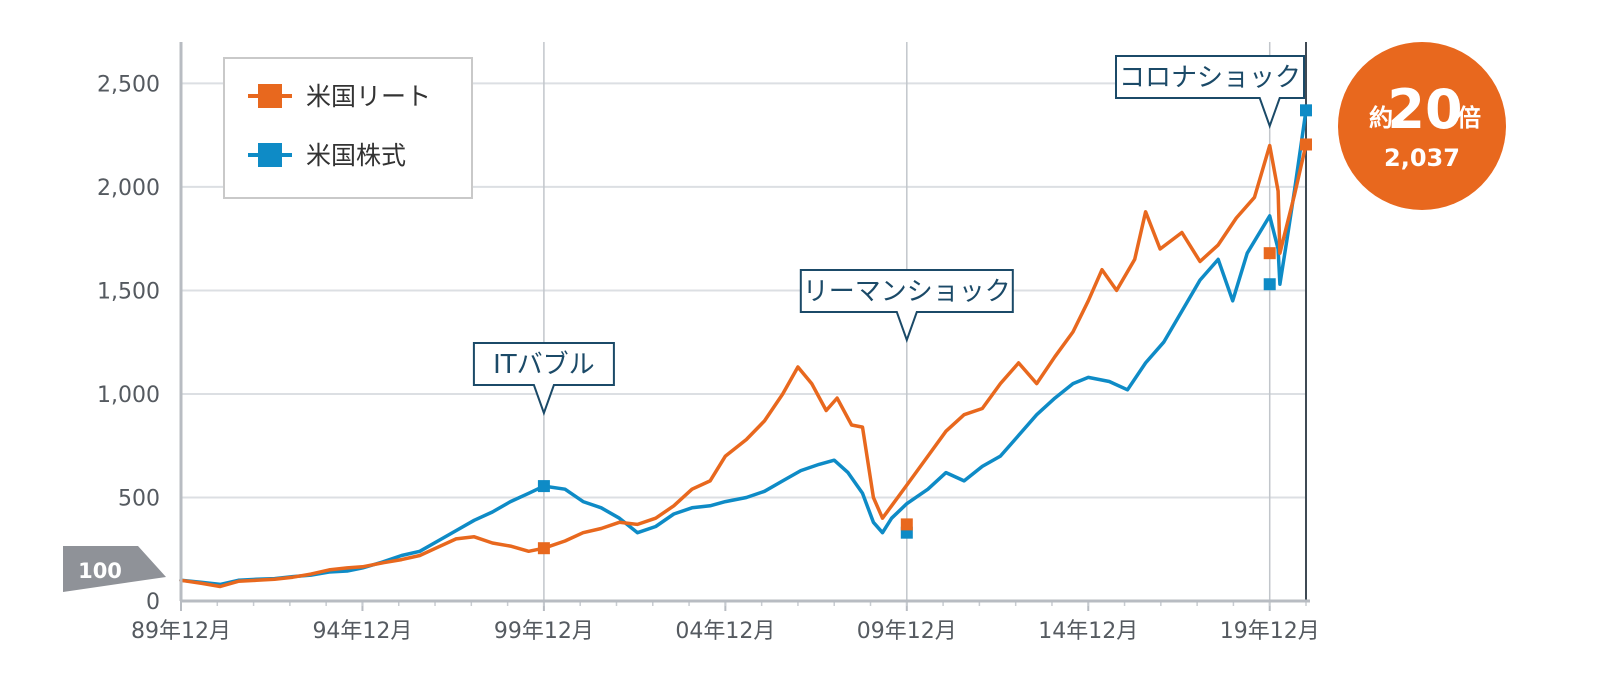 Image resolution: width=1600 pixels, height=698 pixels. I want to click on multiplier-badge: 約 20 倍 2,037, so click(1422, 126).